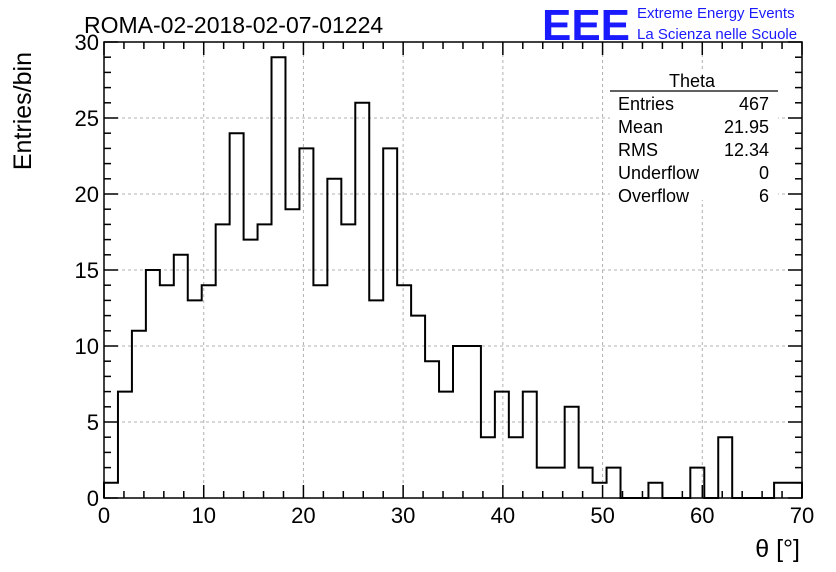 This screenshot has height=572, width=836. Describe the element at coordinates (203, 515) in the screenshot. I see `x-tick-label: 10` at that location.